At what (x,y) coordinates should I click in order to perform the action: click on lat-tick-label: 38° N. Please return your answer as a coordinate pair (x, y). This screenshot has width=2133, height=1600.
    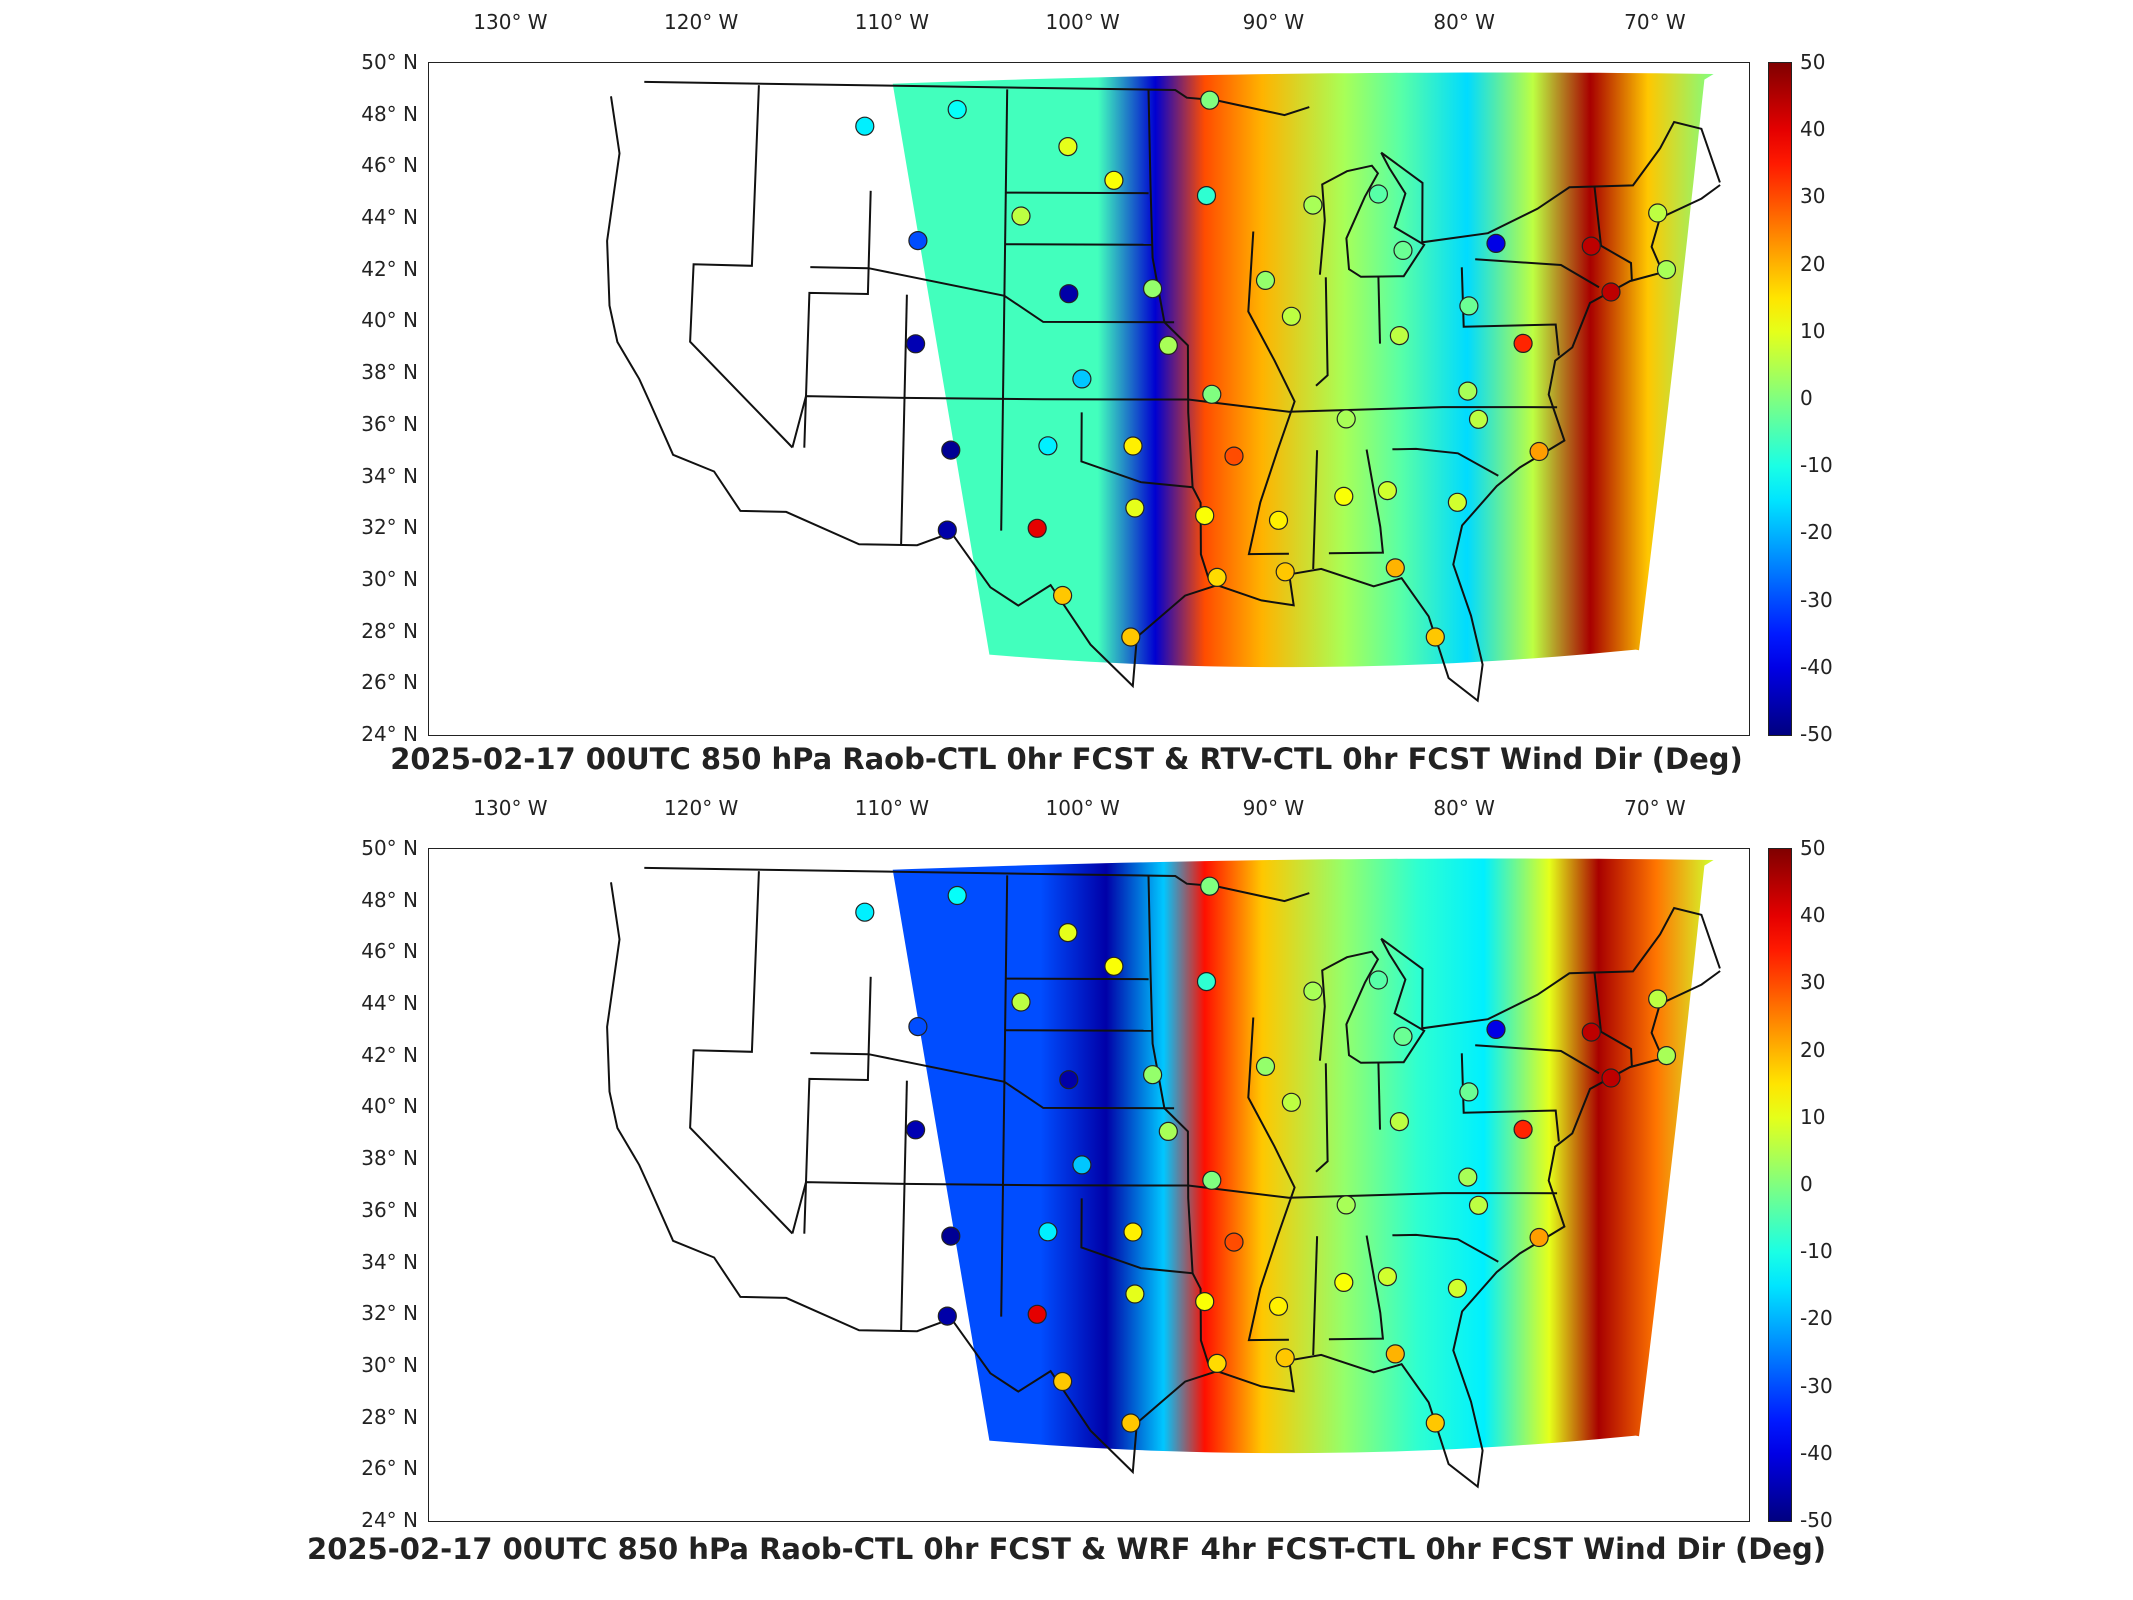
    Looking at the image, I should click on (389, 1158).